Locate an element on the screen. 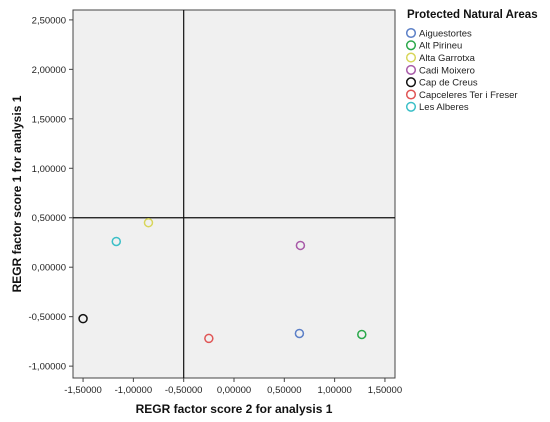 The image size is (550, 422). x-tick-label: -1,00000 is located at coordinates (134, 390).